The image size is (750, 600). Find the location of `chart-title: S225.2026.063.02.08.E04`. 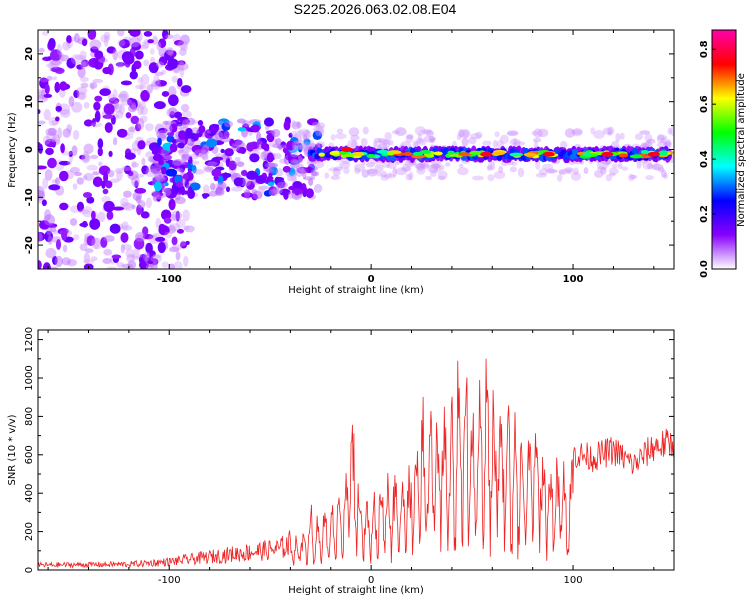

chart-title: S225.2026.063.02.08.E04 is located at coordinates (375, 9).